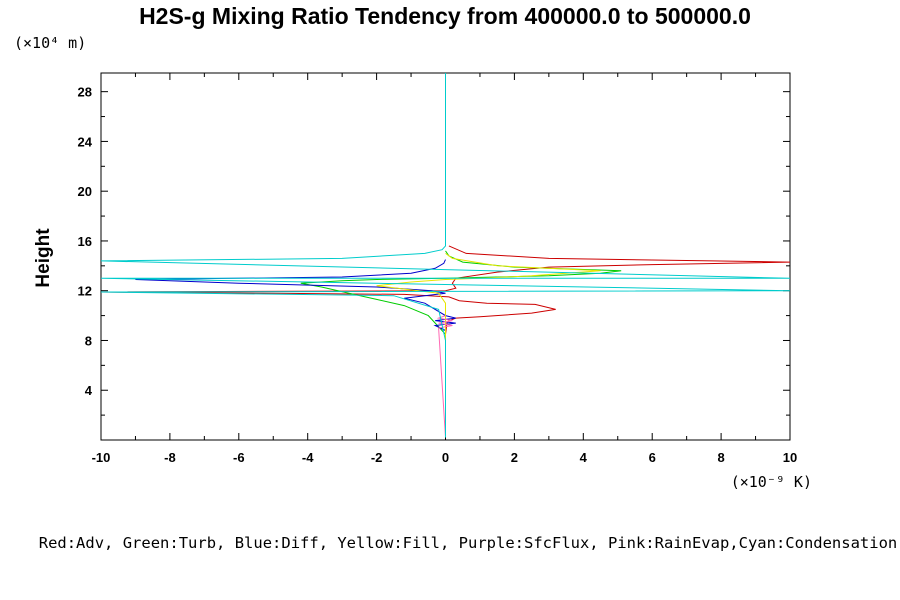 This screenshot has width=900, height=600. I want to click on x-tick-label: -4, so click(308, 457).